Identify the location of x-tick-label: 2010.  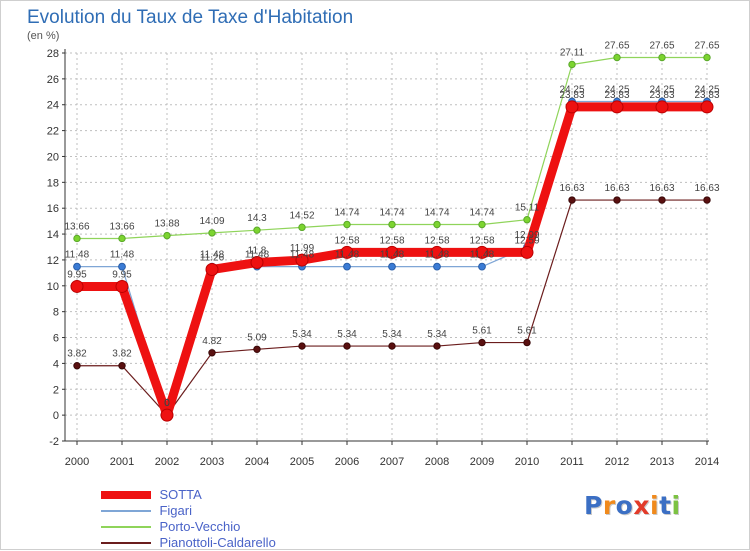
(527, 462).